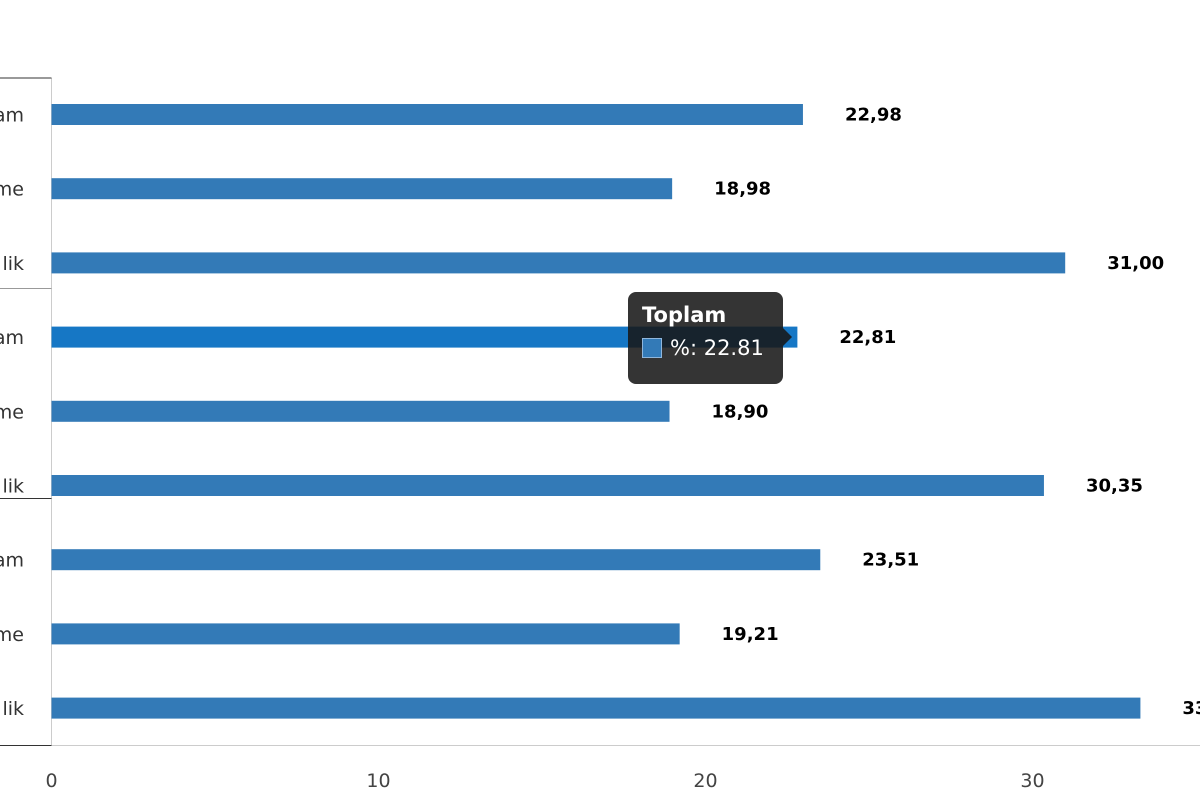 The width and height of the screenshot is (1200, 800). Describe the element at coordinates (742, 189) in the screenshot. I see `data-label: 18,98` at that location.